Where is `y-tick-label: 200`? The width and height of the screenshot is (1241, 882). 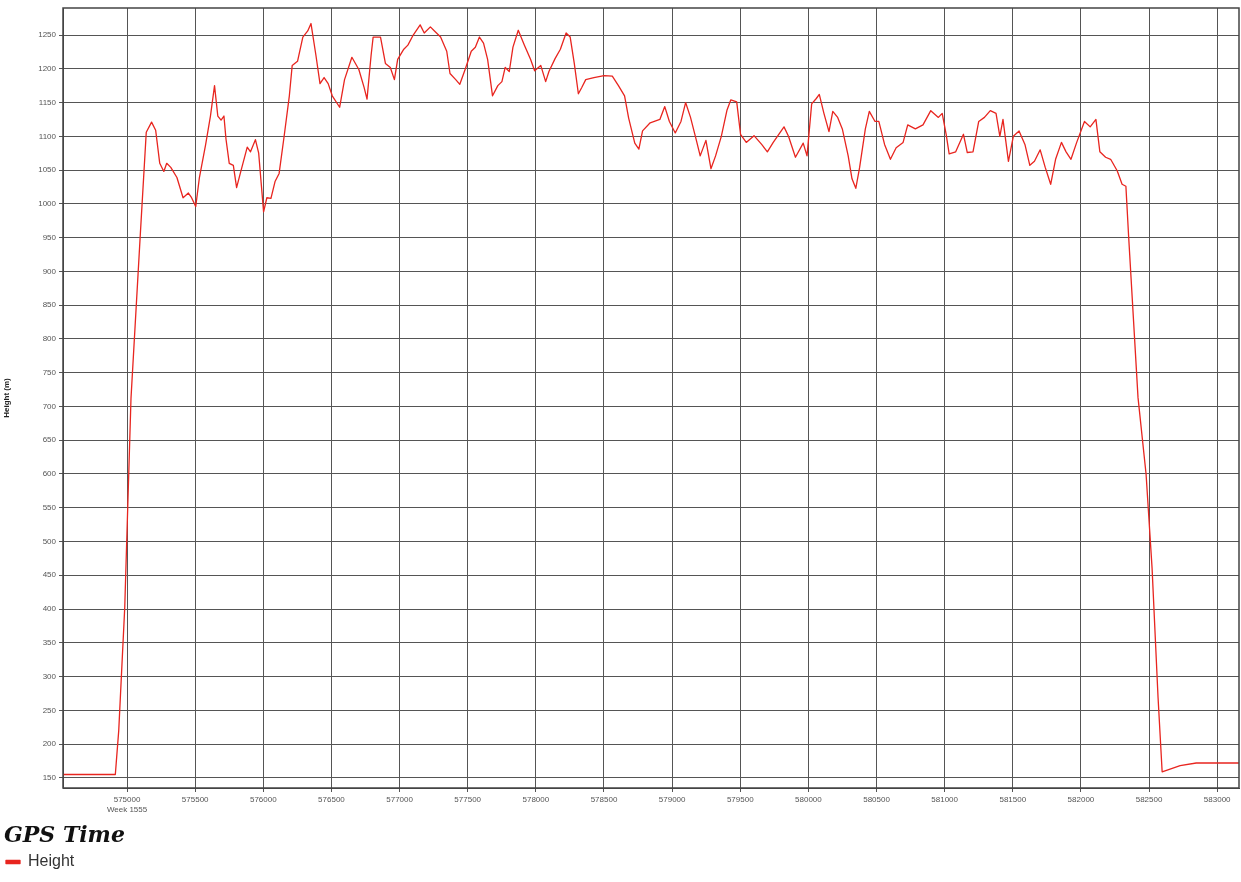
y-tick-label: 200 is located at coordinates (49, 744).